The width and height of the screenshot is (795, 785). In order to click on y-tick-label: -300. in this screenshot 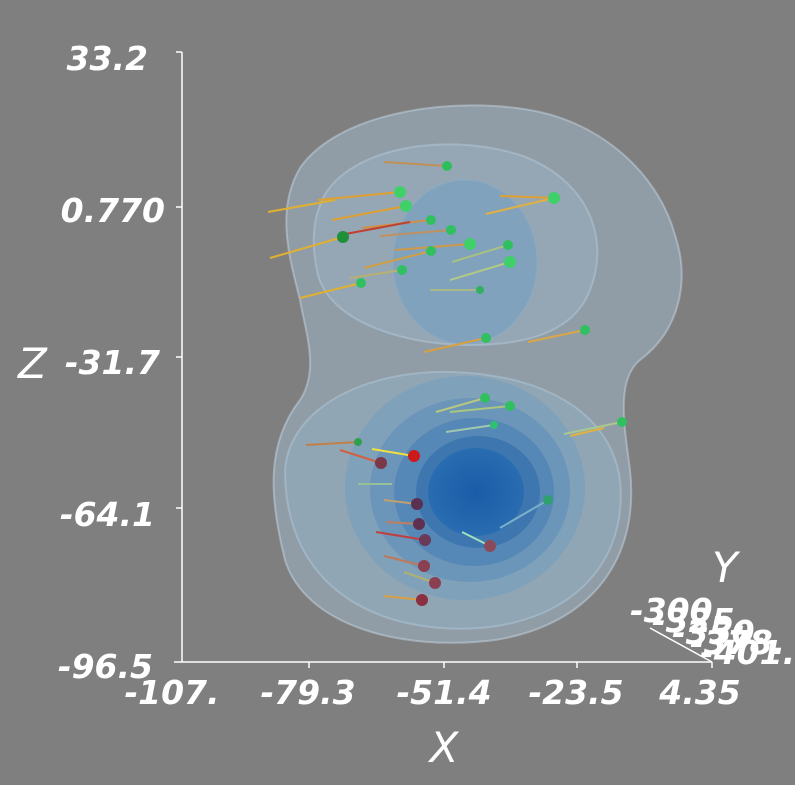, I will do `click(677, 610)`.